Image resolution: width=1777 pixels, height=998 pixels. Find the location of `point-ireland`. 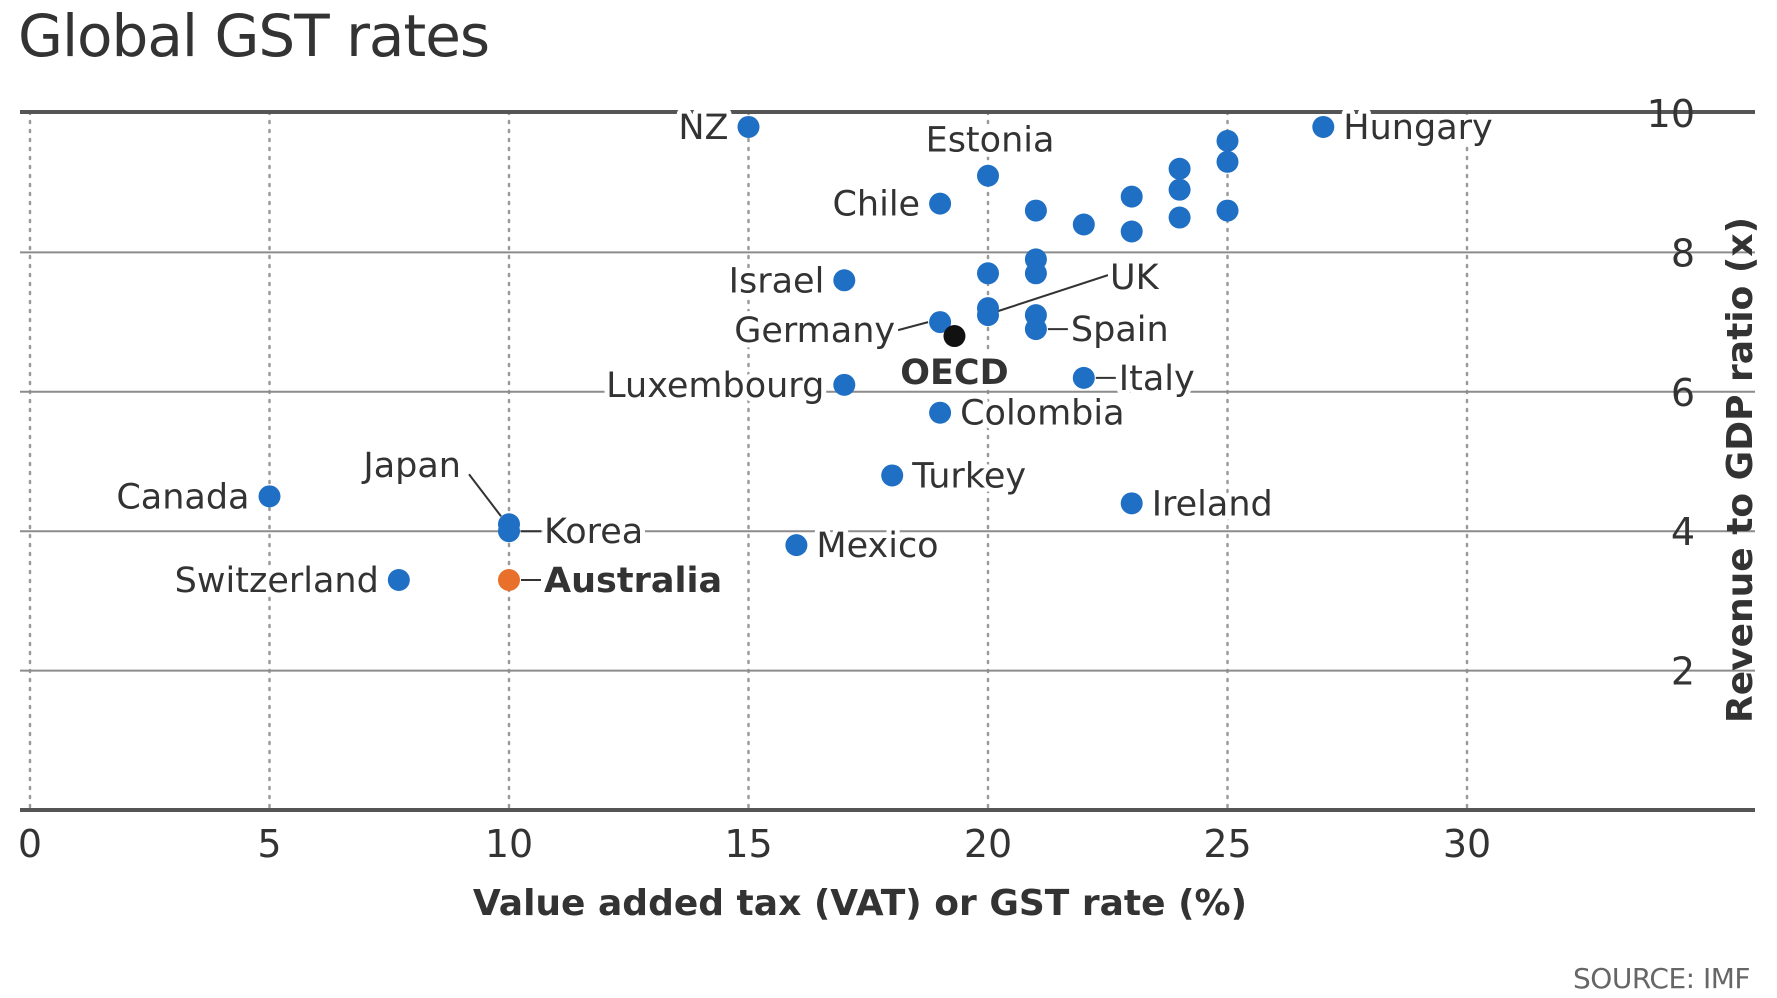

point-ireland is located at coordinates (1131, 503).